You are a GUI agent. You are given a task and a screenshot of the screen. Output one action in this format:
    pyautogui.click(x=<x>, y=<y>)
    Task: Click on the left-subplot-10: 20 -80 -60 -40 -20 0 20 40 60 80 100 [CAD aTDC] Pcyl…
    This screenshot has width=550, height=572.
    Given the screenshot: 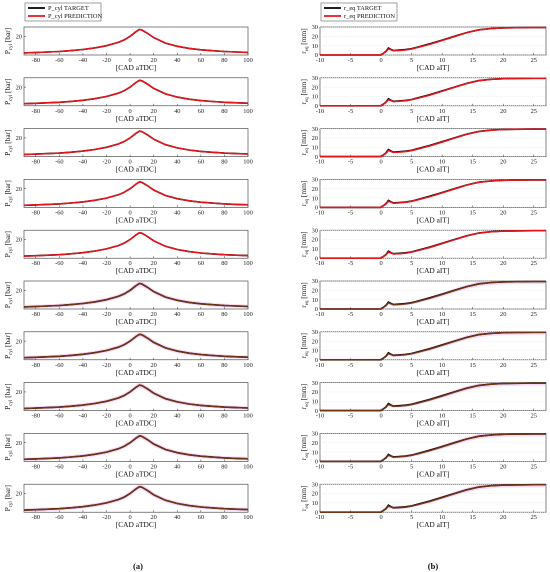 What is the action you would take?
    pyautogui.click(x=128, y=506)
    